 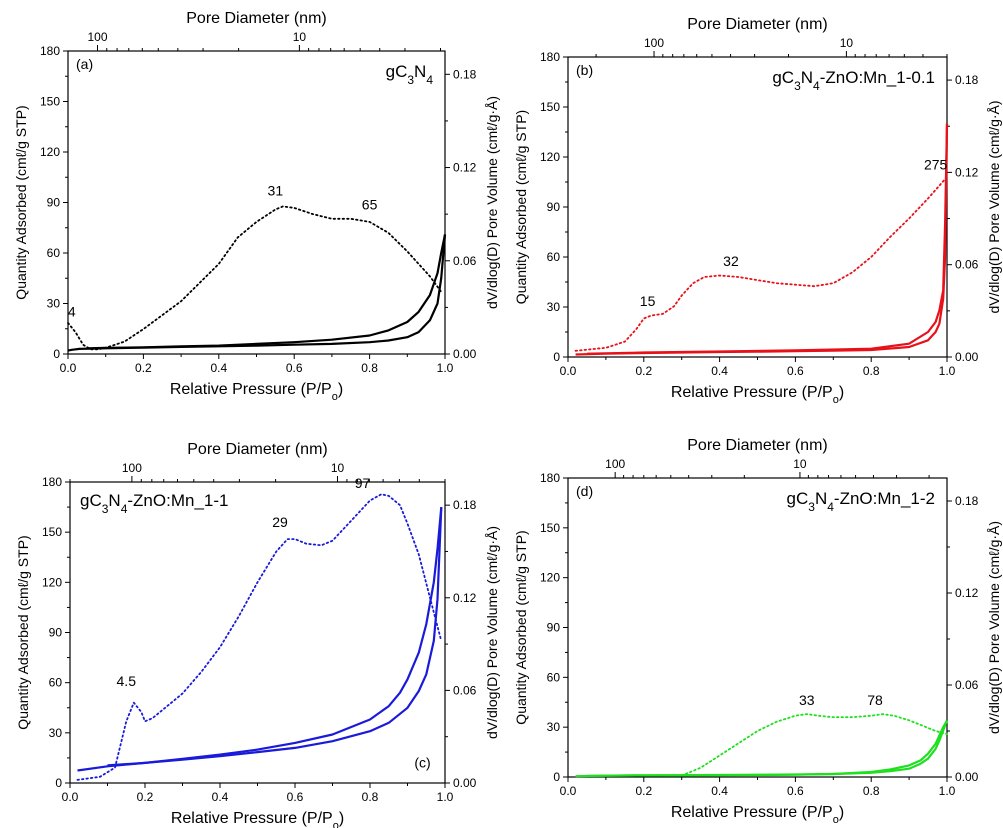 I want to click on peak-label: (c), so click(x=422, y=763).